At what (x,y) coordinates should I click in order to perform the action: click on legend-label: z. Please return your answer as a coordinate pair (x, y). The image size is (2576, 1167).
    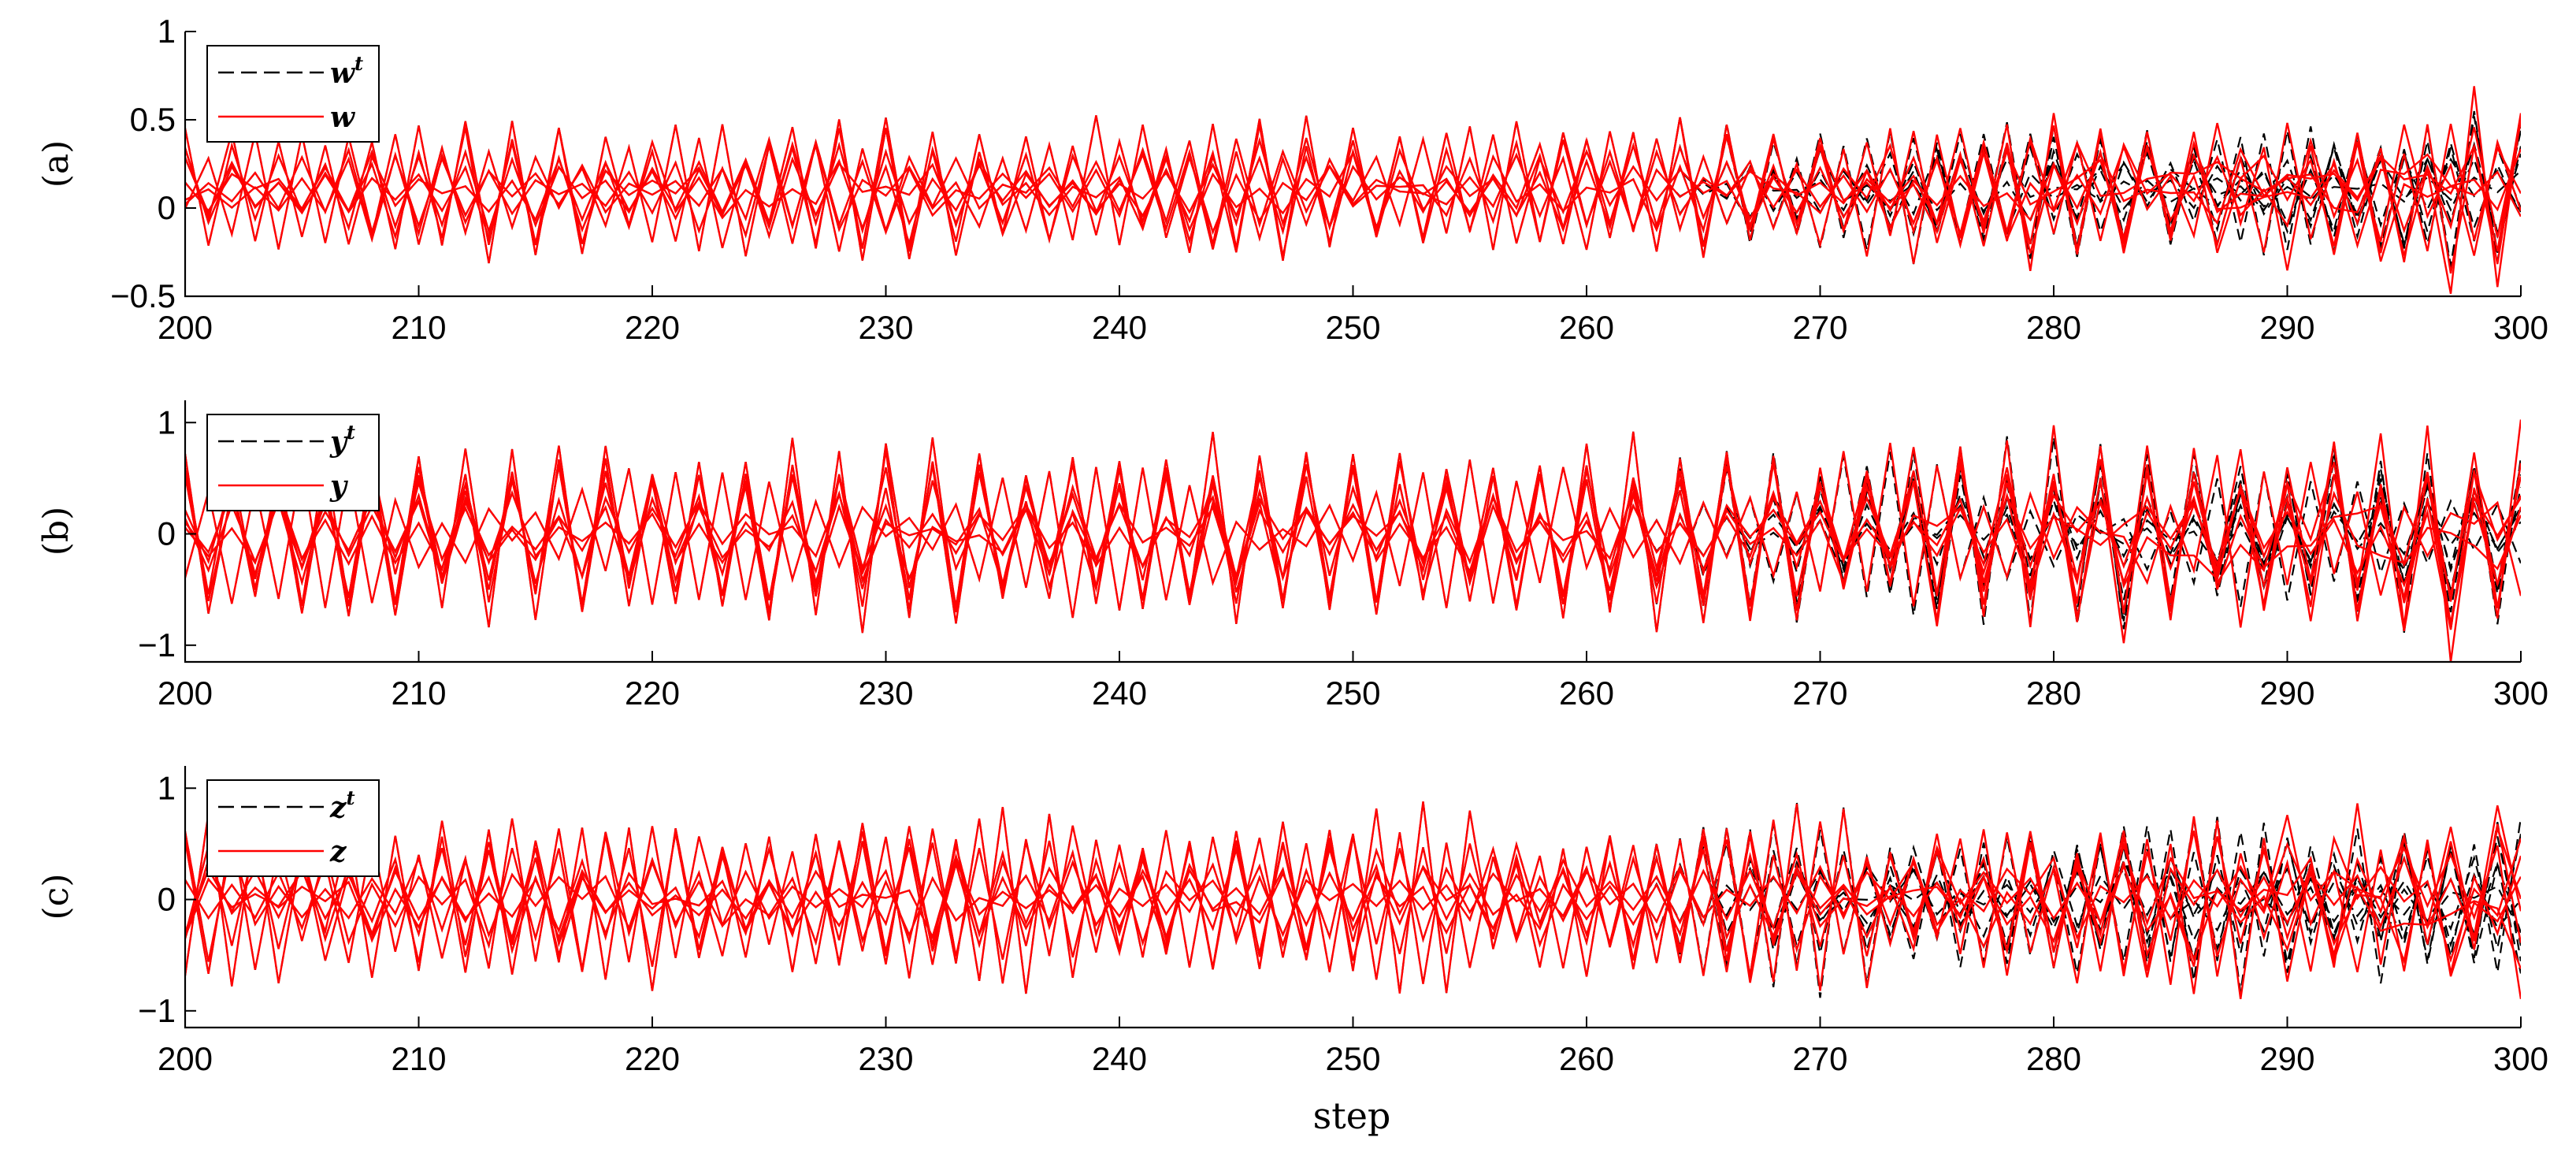
    Looking at the image, I should click on (338, 851).